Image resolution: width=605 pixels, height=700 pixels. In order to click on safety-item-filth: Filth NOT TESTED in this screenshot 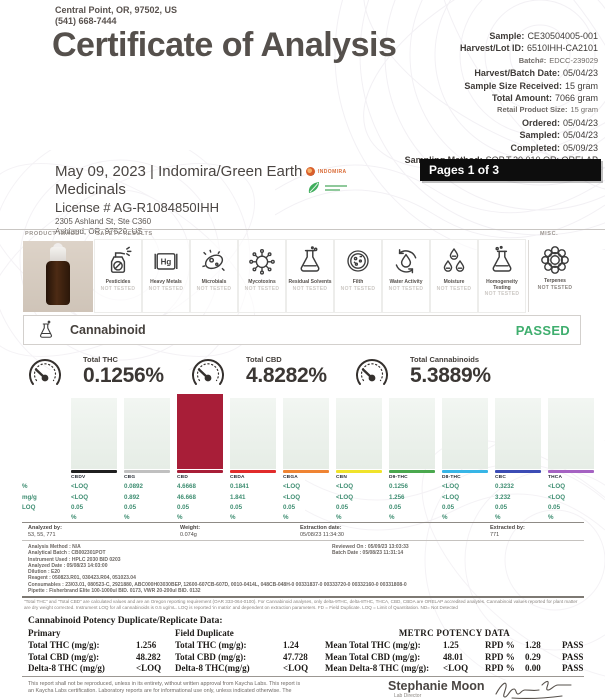, I will do `click(358, 276)`.